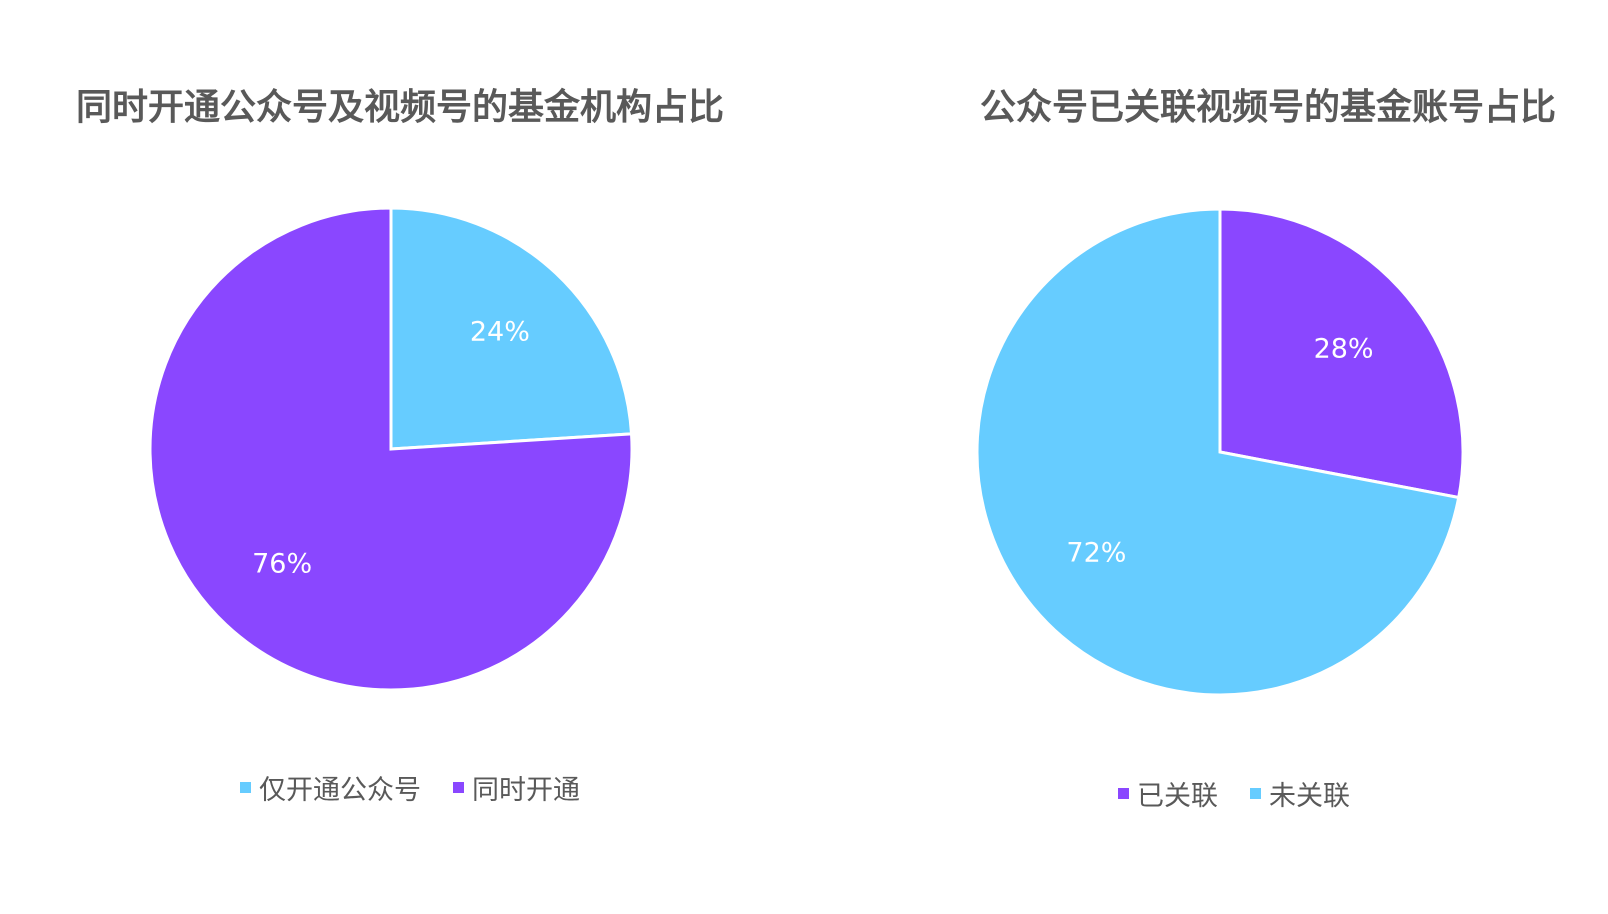 Image resolution: width=1608 pixels, height=914 pixels. I want to click on data-label-1: 24%, so click(500, 332).